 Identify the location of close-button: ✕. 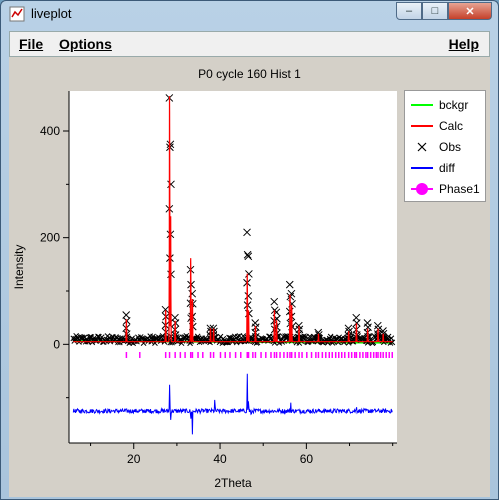
(470, 11).